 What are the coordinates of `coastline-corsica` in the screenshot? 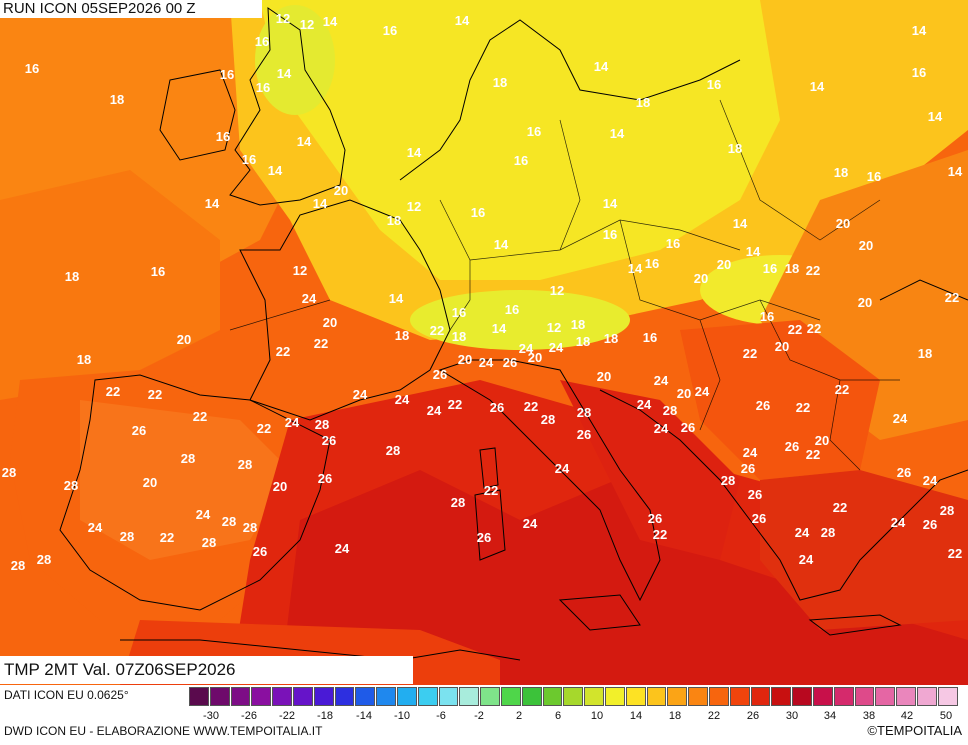 It's located at (489, 468).